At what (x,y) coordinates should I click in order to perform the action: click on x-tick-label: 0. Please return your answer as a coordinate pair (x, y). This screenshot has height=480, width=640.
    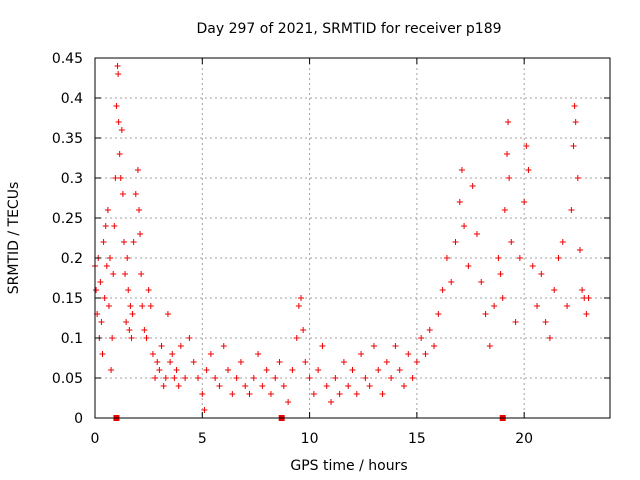
    Looking at the image, I should click on (95, 439).